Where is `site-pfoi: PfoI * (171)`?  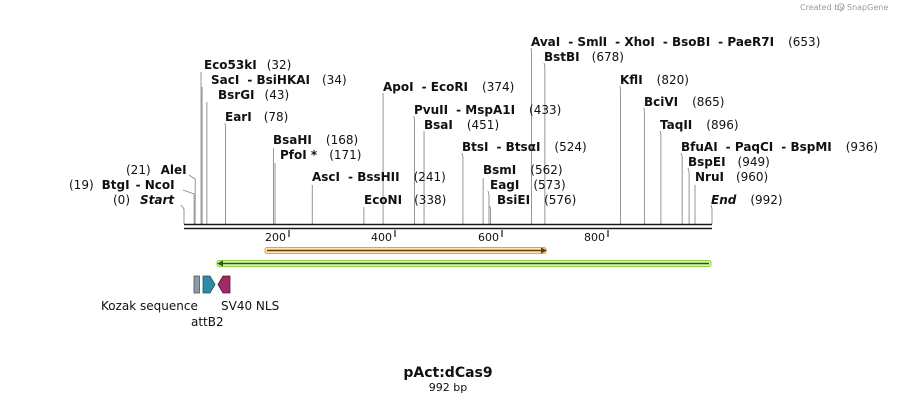
site-pfoi: PfoI * (171) is located at coordinates (320, 155).